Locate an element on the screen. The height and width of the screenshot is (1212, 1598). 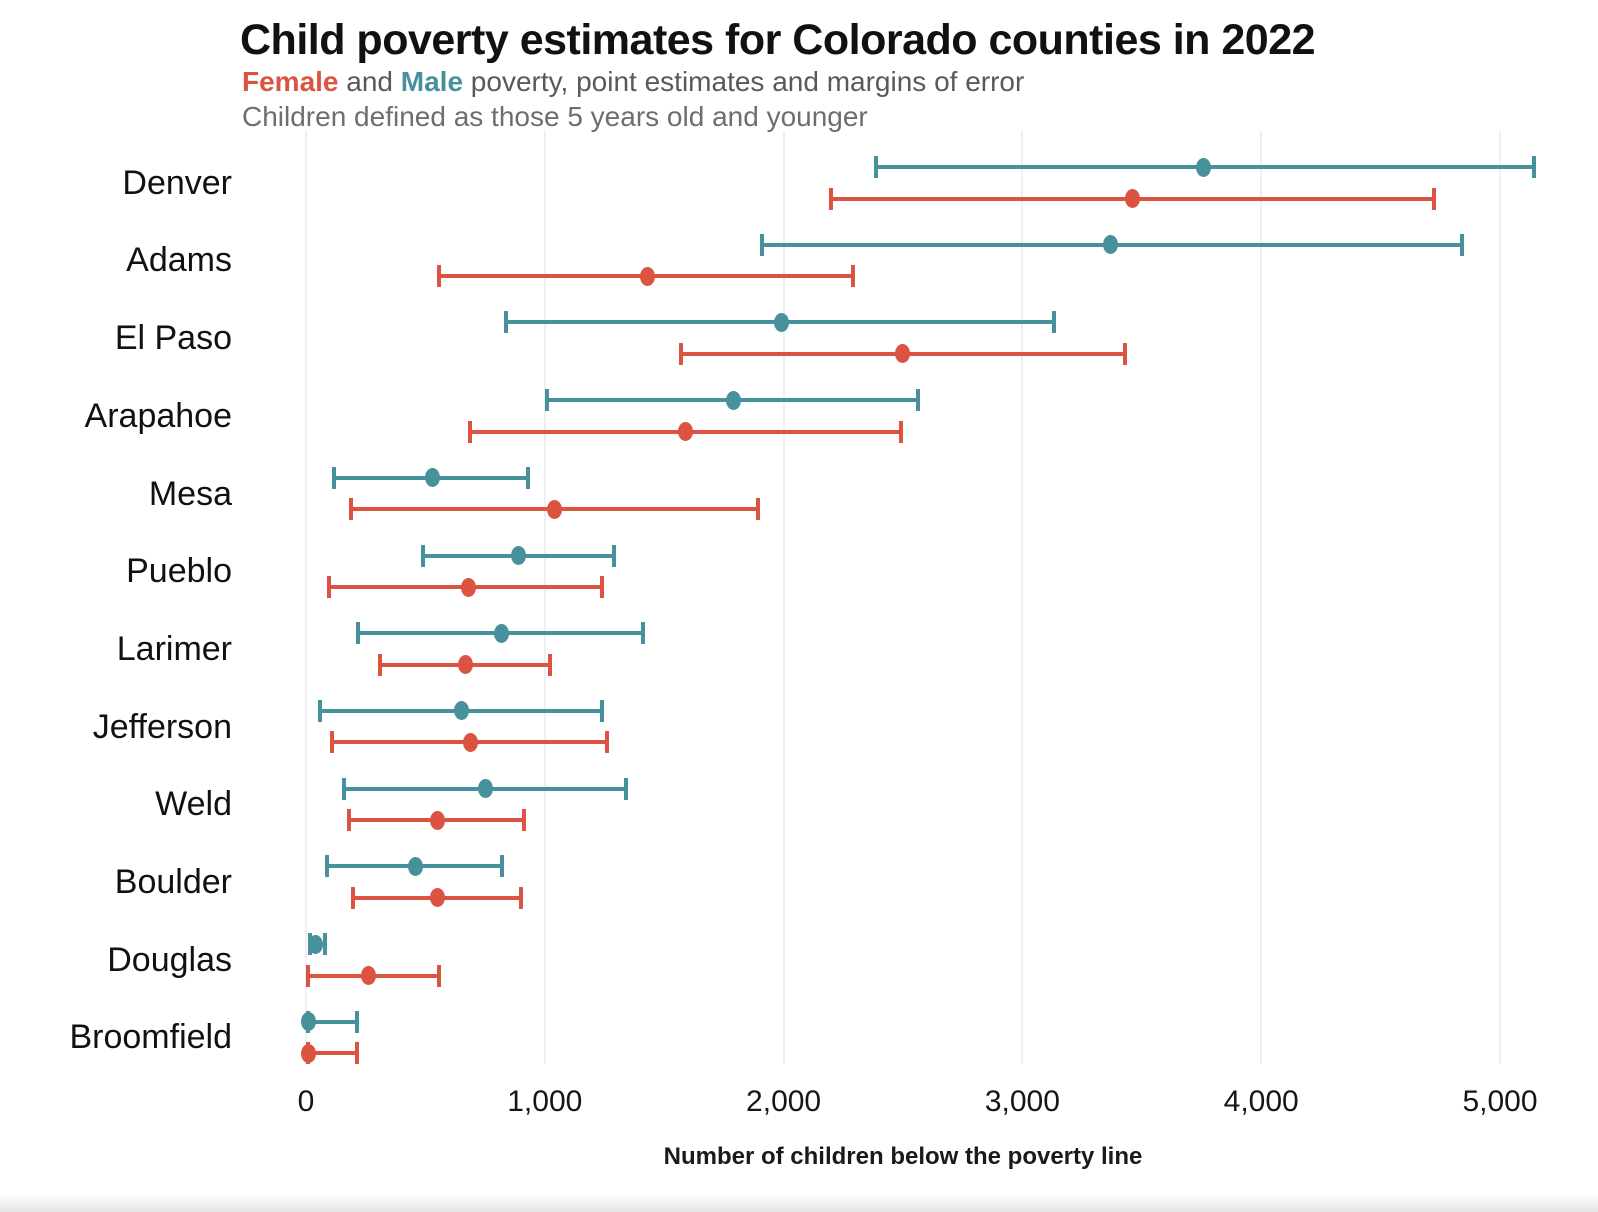
window-bottom-edge is located at coordinates (799, 1203).